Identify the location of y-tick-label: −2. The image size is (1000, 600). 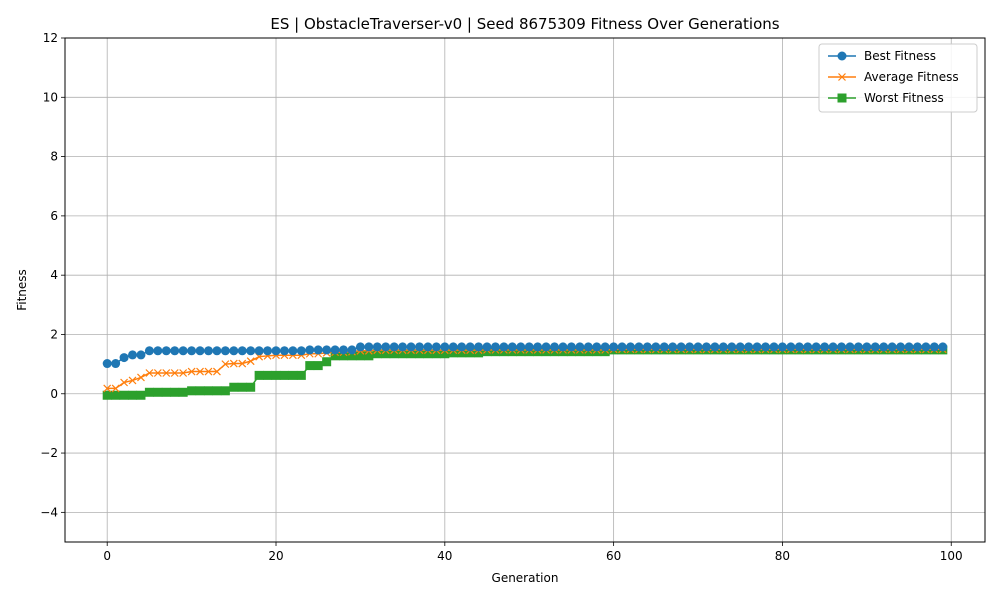
(49, 453).